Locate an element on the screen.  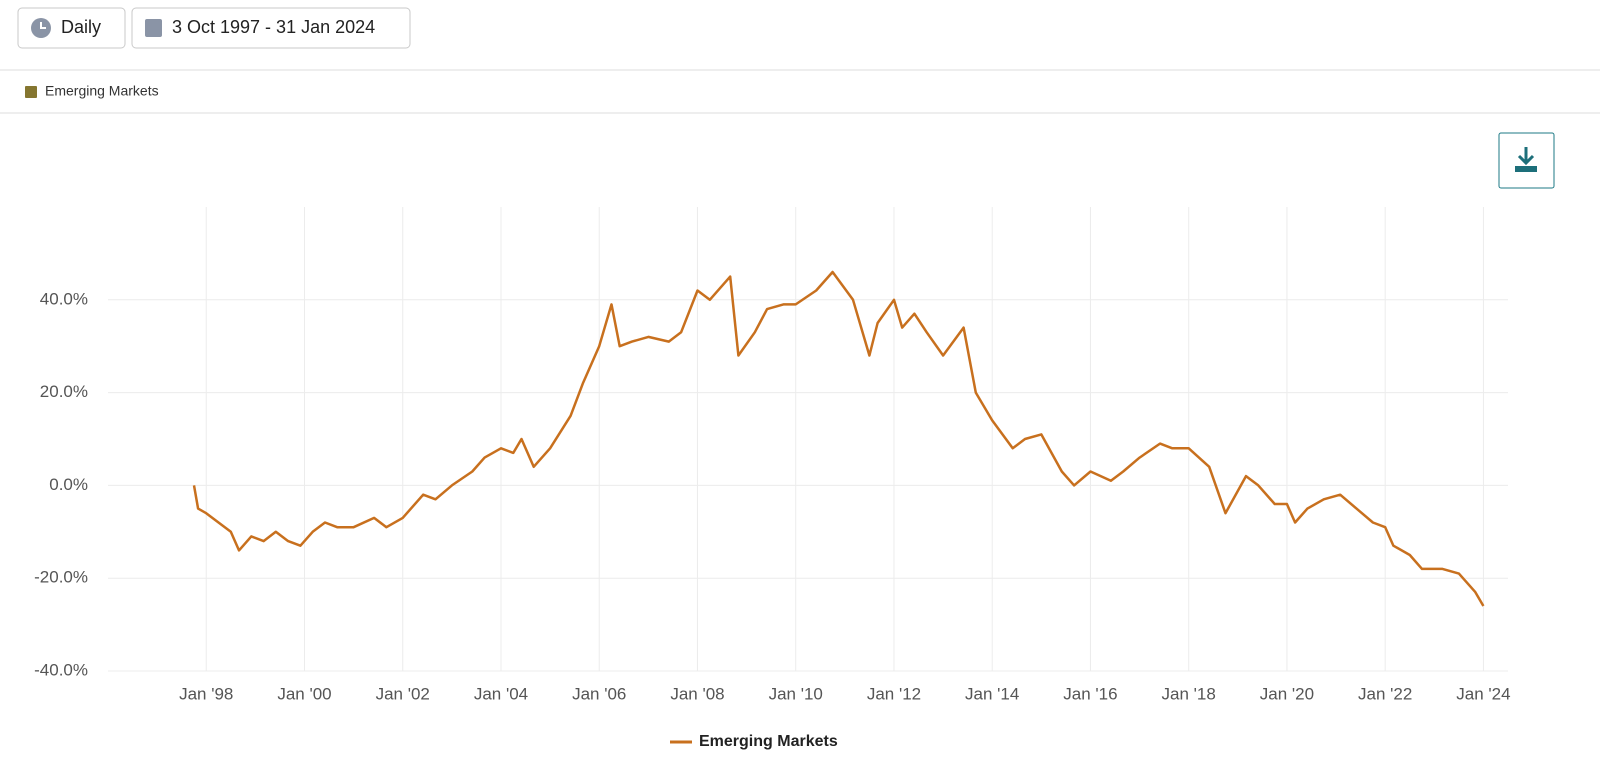
x-tick-label: Jan '18 is located at coordinates (1189, 693).